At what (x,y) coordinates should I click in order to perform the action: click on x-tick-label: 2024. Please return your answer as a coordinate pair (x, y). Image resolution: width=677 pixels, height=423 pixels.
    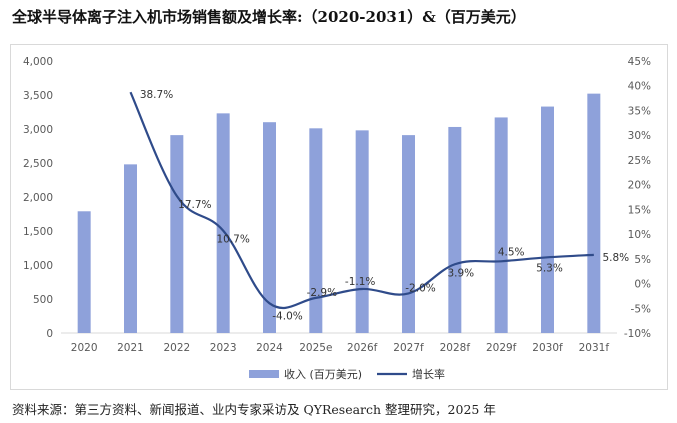
    Looking at the image, I should click on (269, 348).